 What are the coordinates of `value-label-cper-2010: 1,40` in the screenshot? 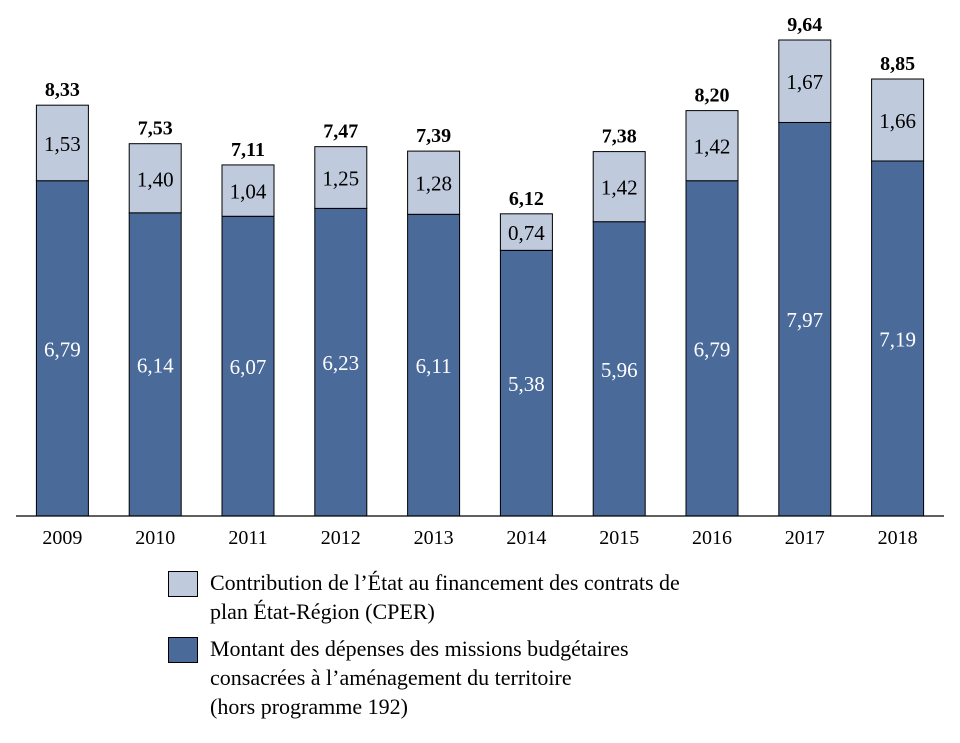 It's located at (155, 179).